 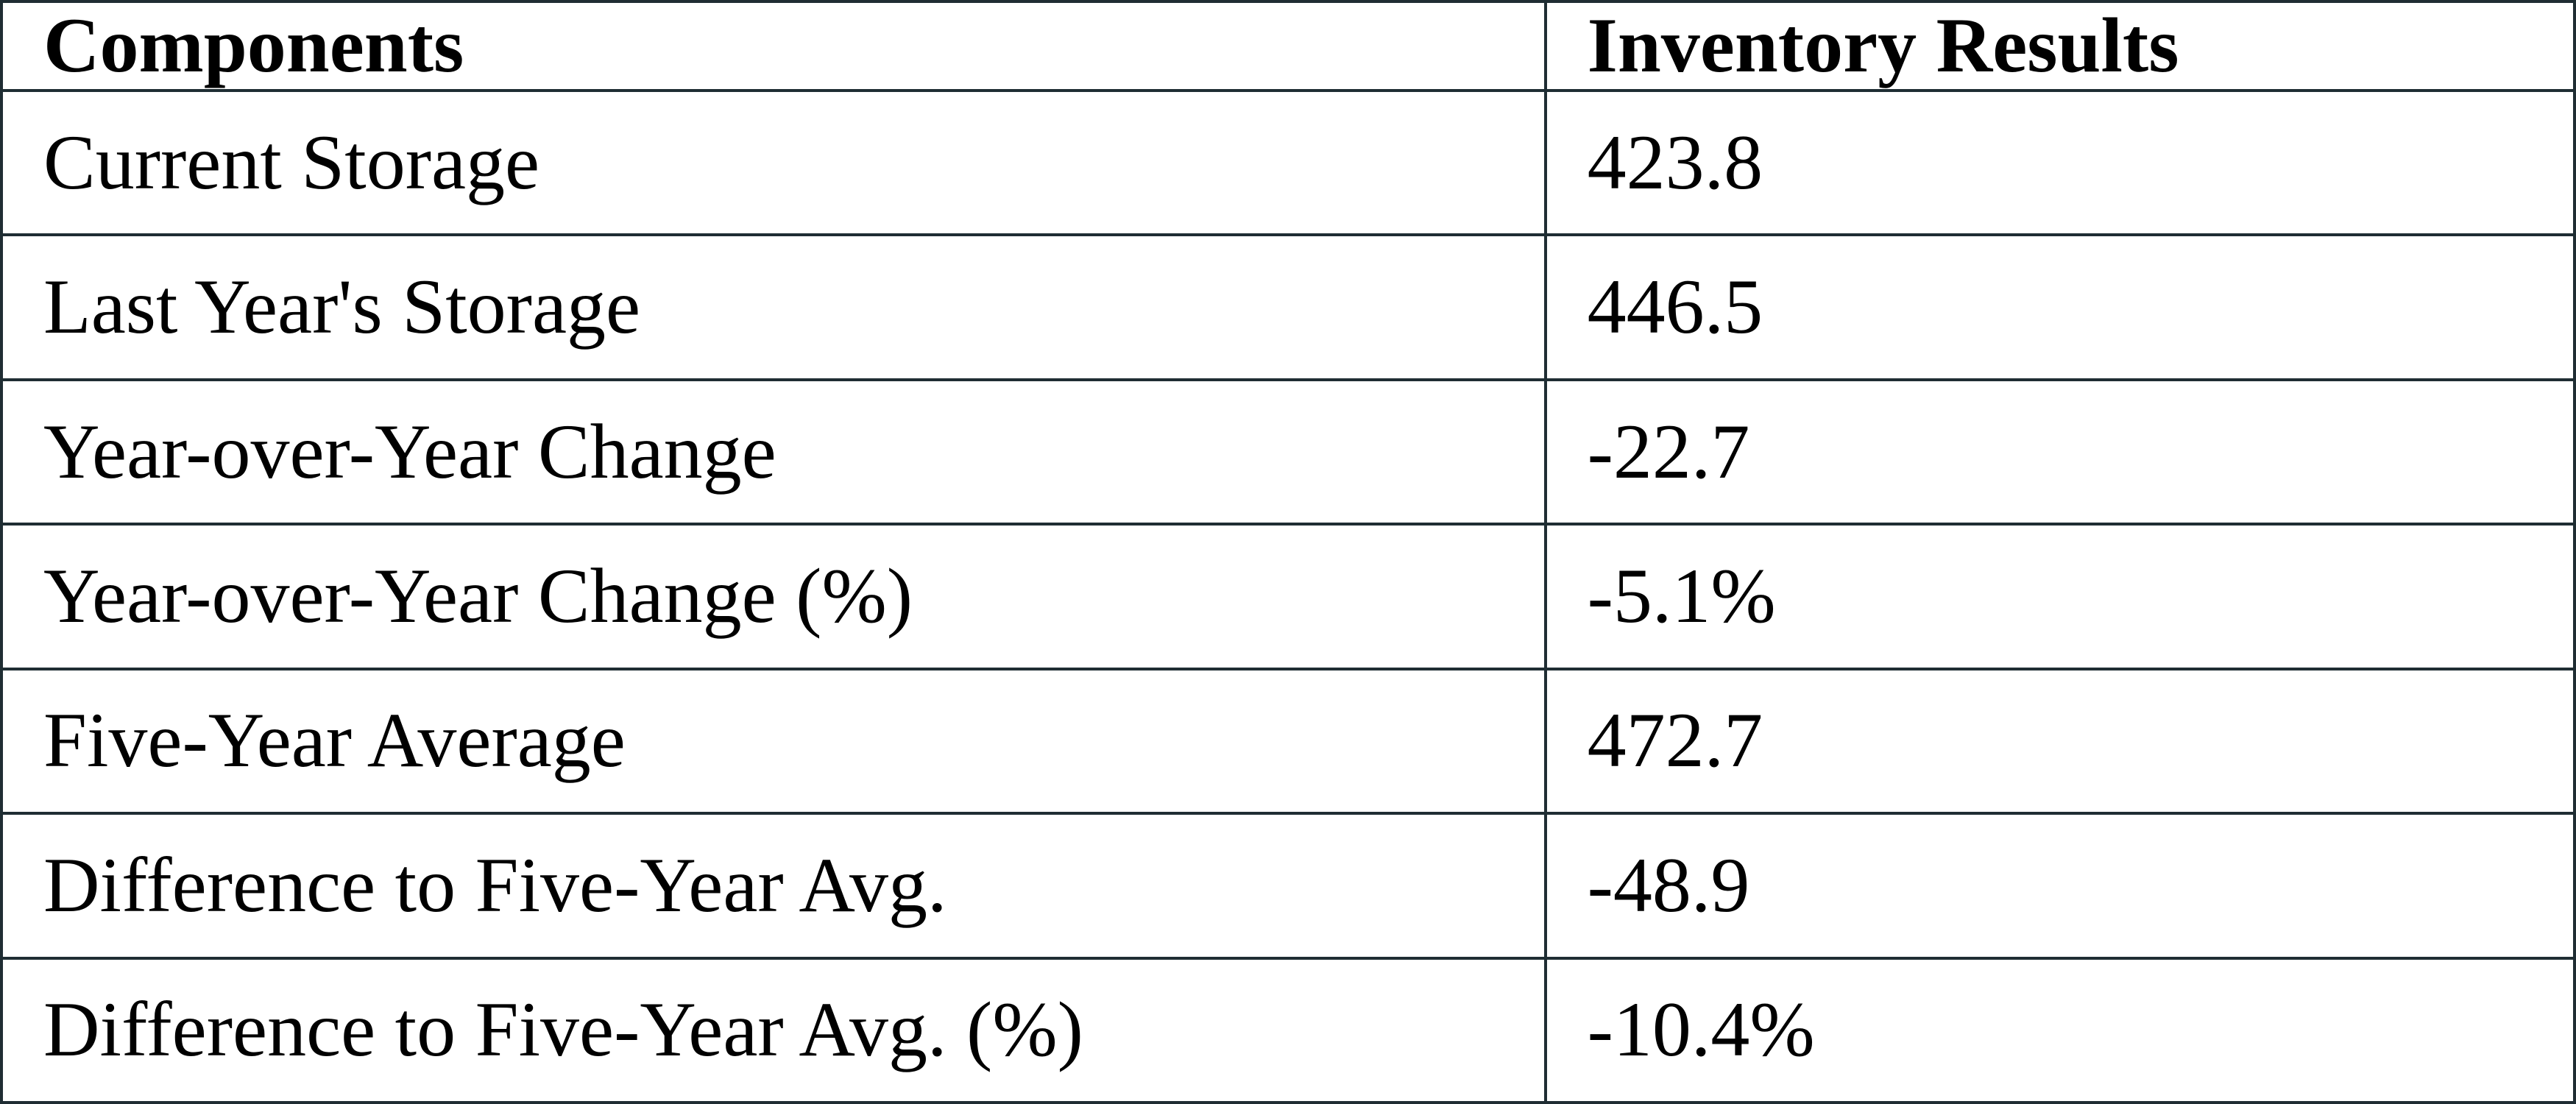 What do you see at coordinates (773, 46) in the screenshot?
I see `column-header-components: Components` at bounding box center [773, 46].